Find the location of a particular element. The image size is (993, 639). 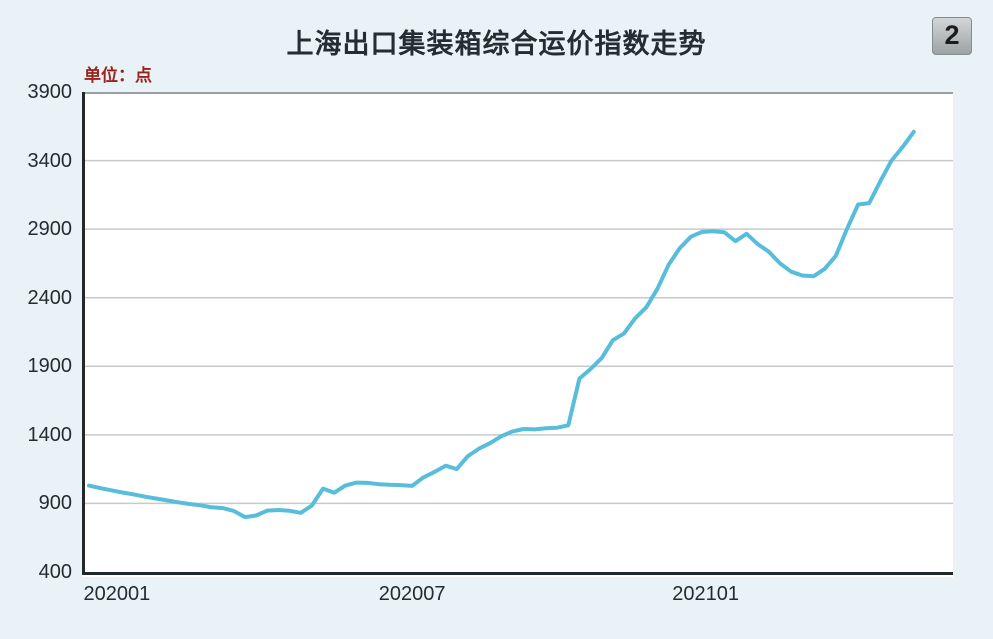

figure-number-badge: 2 is located at coordinates (952, 36).